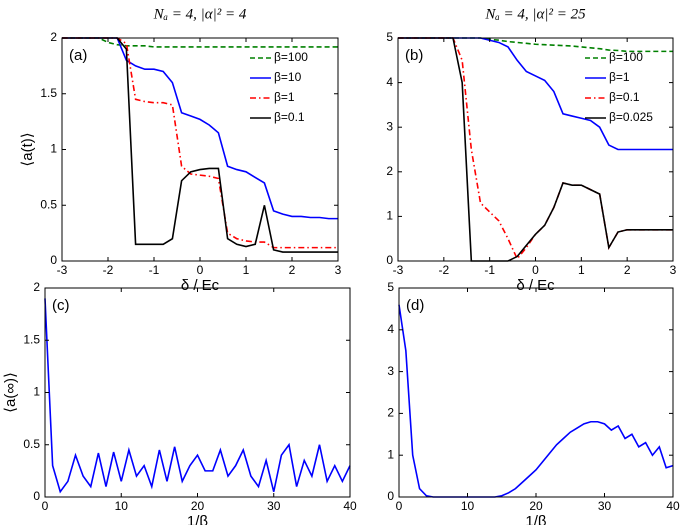 The height and width of the screenshot is (525, 700). Describe the element at coordinates (200, 14) in the screenshot. I see `chart-title: Nₐ = 4, |α|² = 4` at that location.